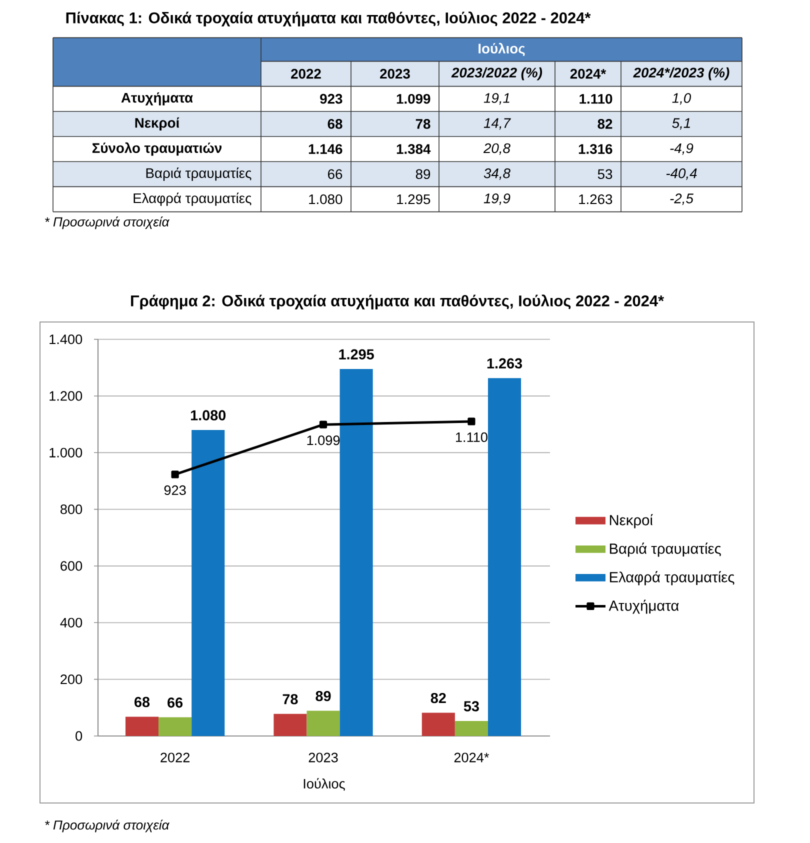 The image size is (810, 843). Describe the element at coordinates (66, 453) in the screenshot. I see `y-tick-label: 1.000` at that location.